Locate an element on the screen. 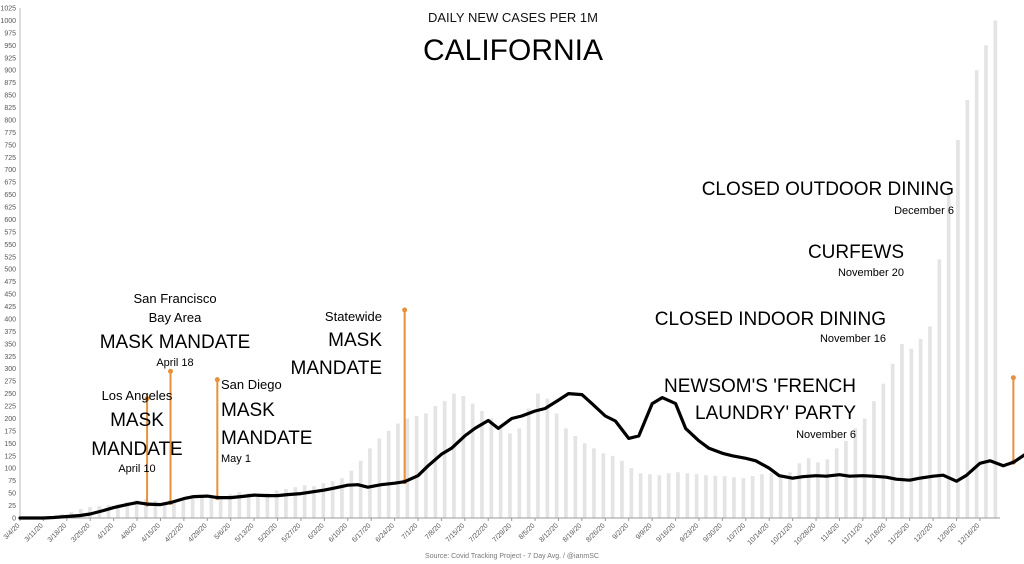  y-tick-label: 800 is located at coordinates (10, 120).